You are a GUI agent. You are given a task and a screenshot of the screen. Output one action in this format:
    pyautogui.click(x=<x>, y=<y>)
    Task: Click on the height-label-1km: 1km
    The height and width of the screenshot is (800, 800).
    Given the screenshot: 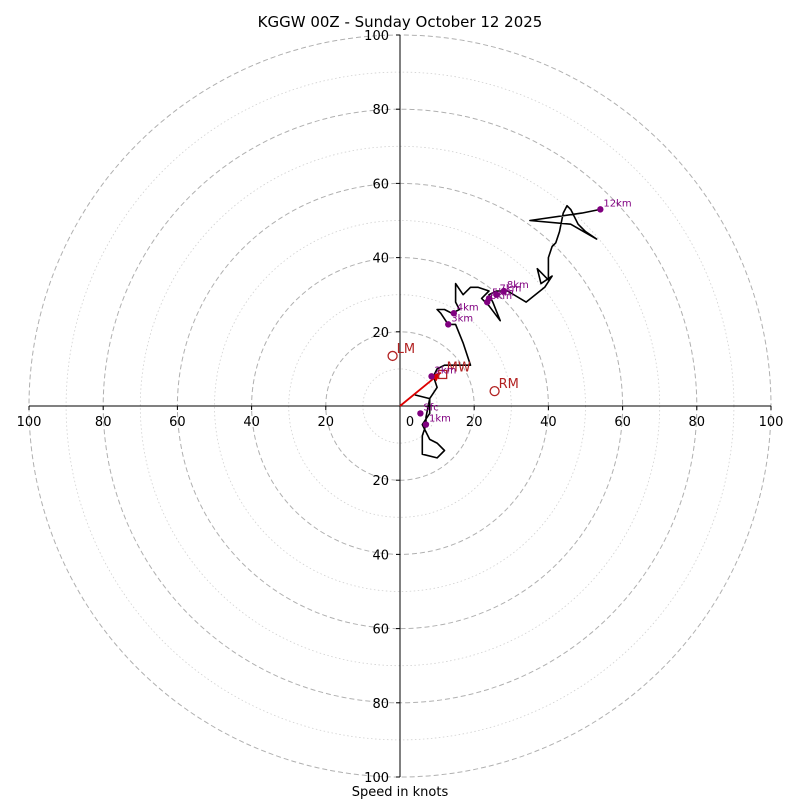 What is the action you would take?
    pyautogui.click(x=440, y=419)
    